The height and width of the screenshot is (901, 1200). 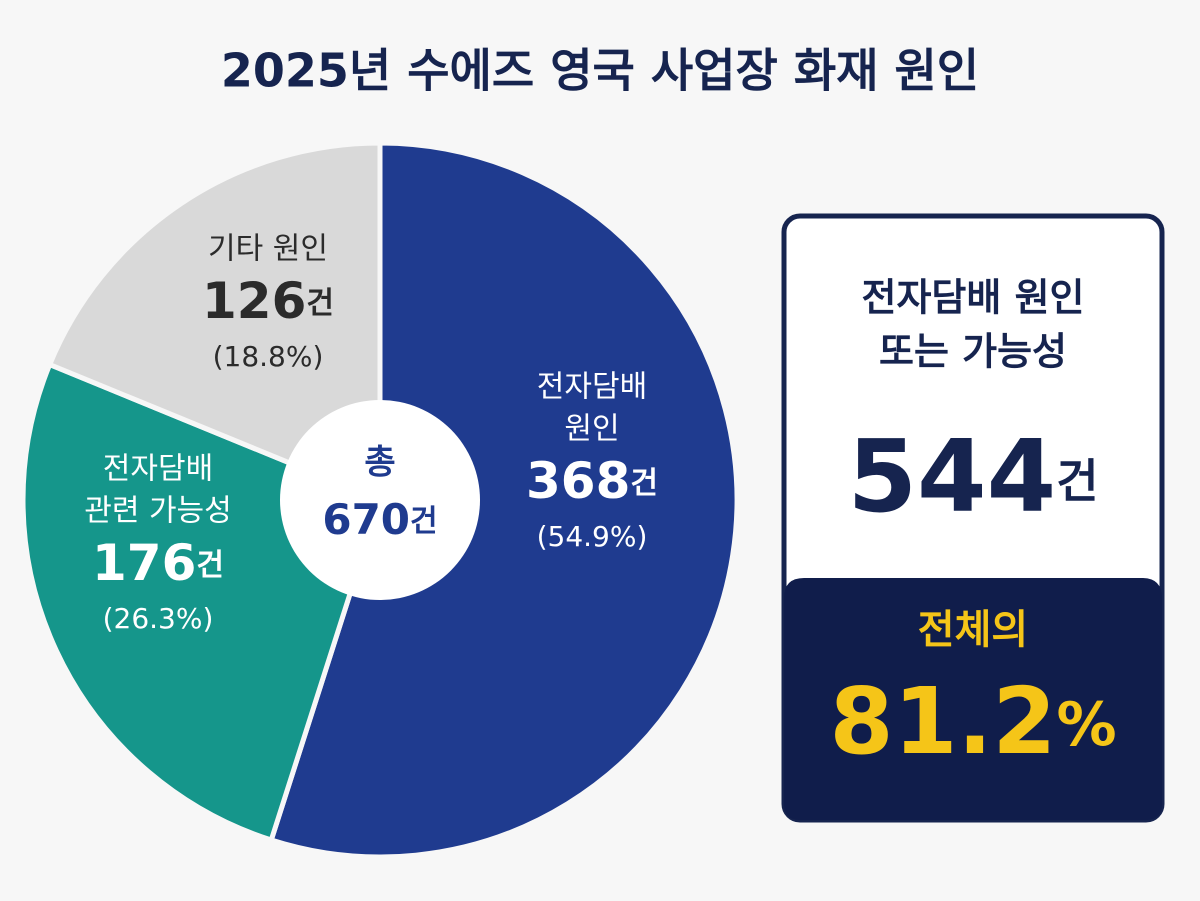 I want to click on pie-slice, so click(x=214, y=322).